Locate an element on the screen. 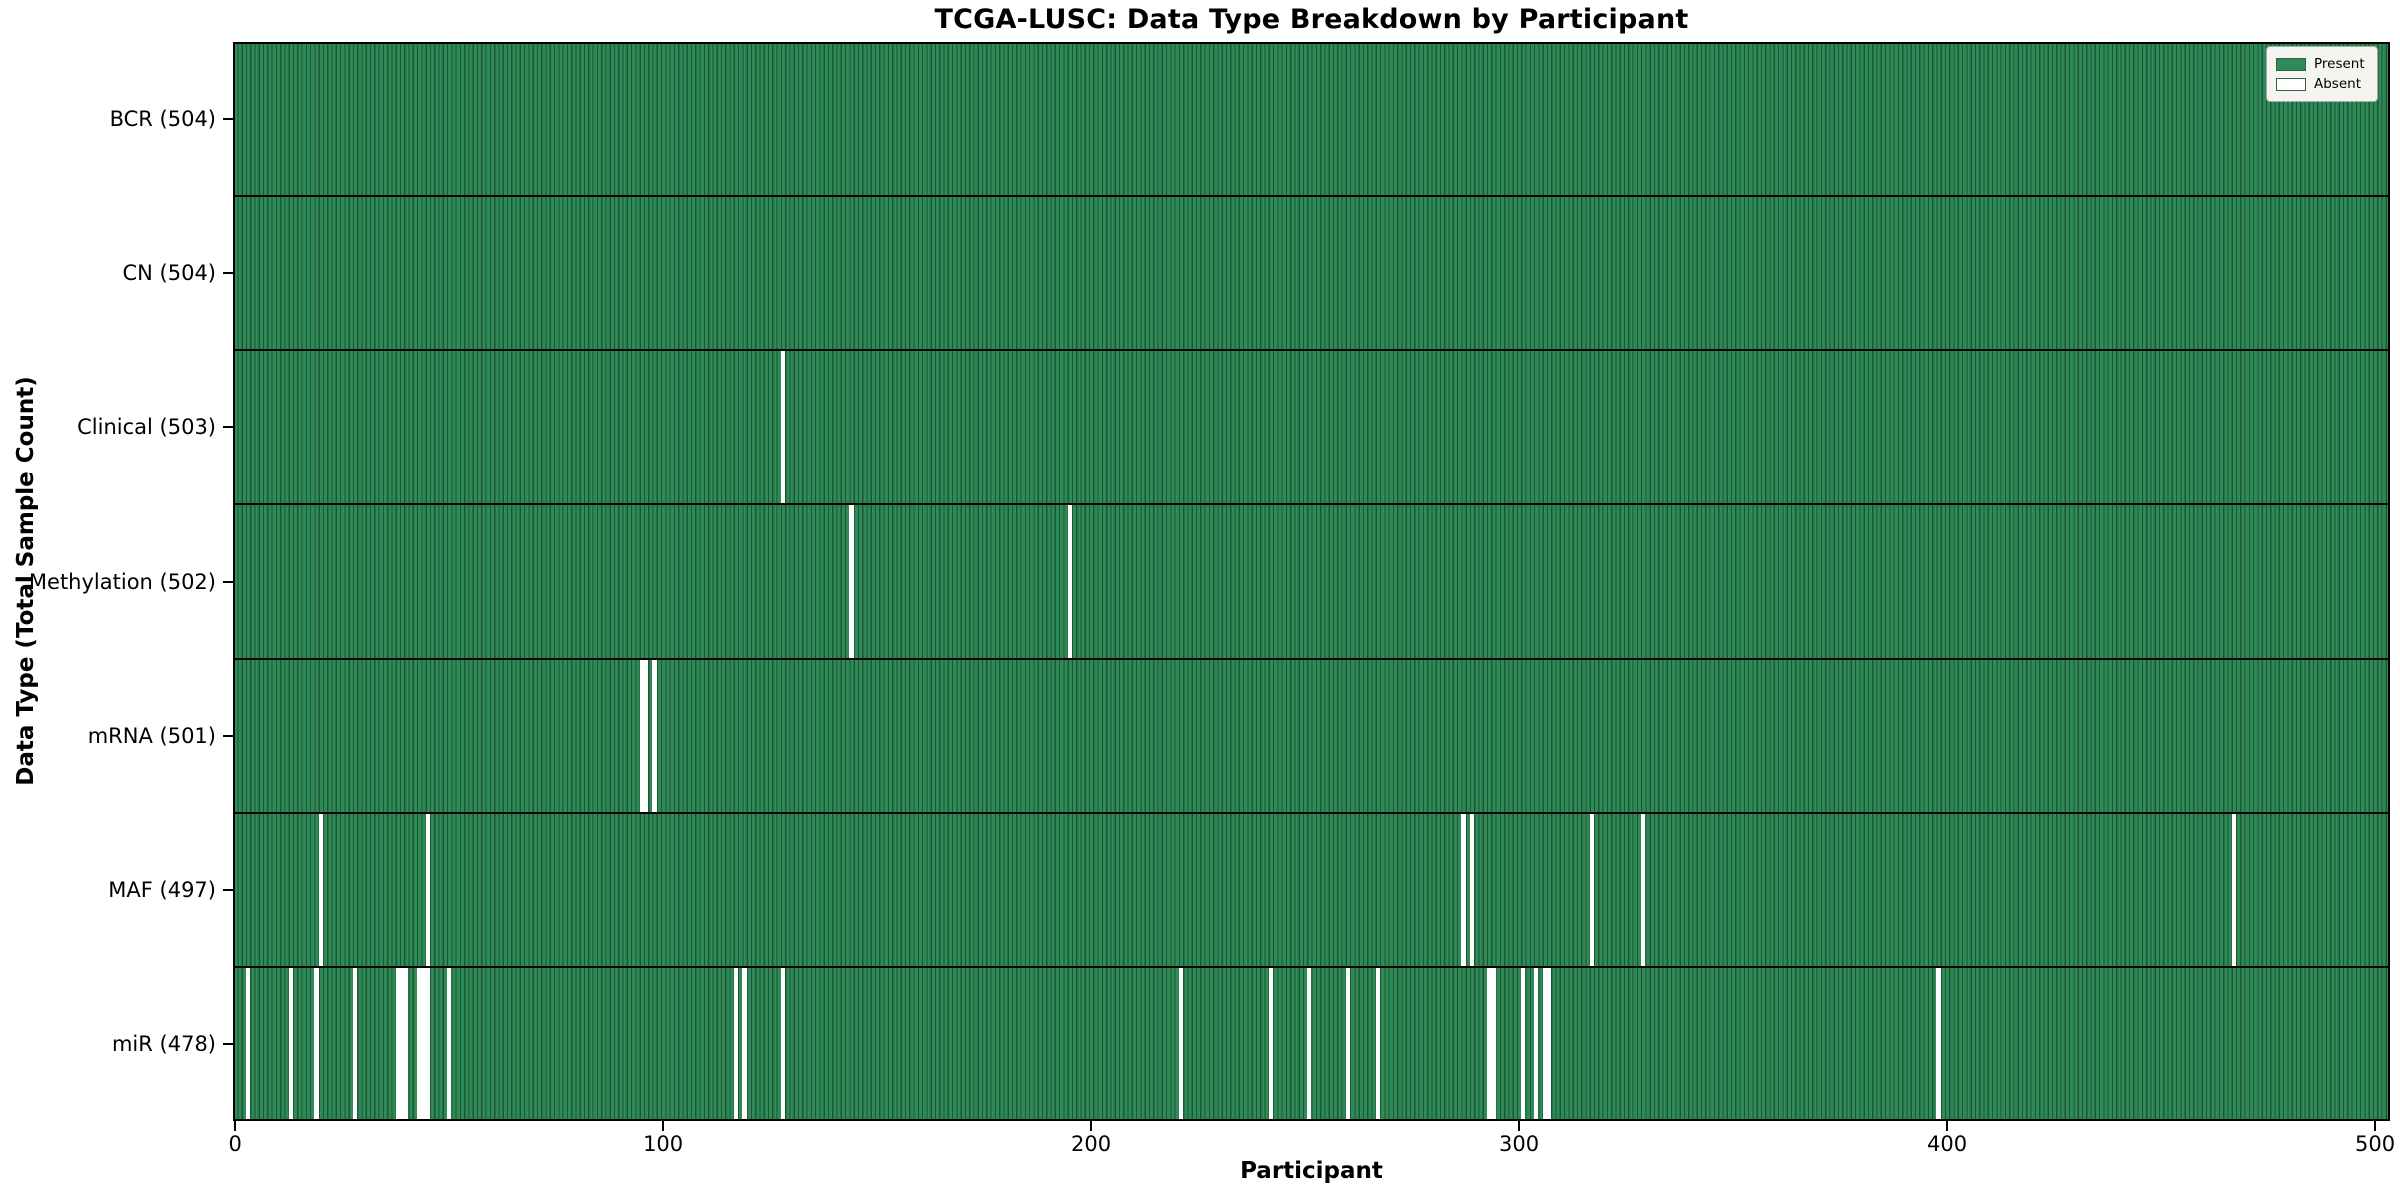  legend-item-absent: Absent is located at coordinates (2322, 84).